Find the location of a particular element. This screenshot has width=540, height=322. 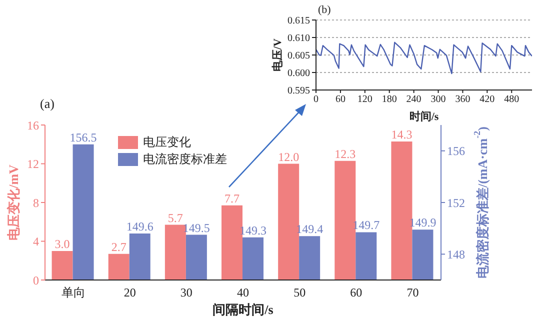

bar is located at coordinates (62, 265).